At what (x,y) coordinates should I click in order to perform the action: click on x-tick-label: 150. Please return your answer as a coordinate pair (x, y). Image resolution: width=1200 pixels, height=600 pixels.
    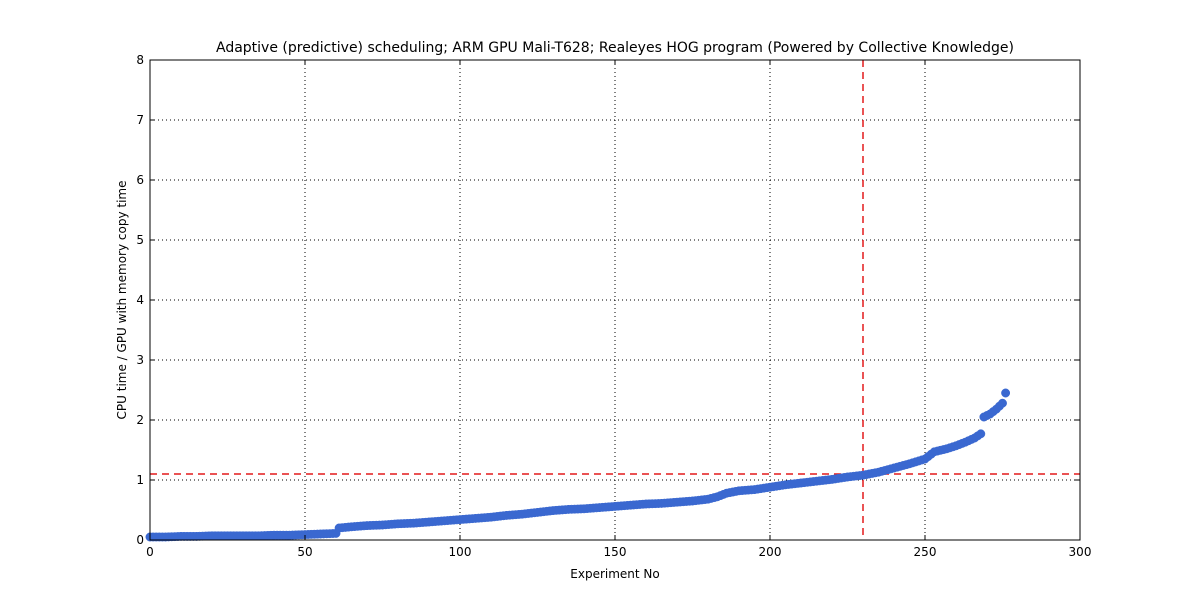
    Looking at the image, I should click on (615, 552).